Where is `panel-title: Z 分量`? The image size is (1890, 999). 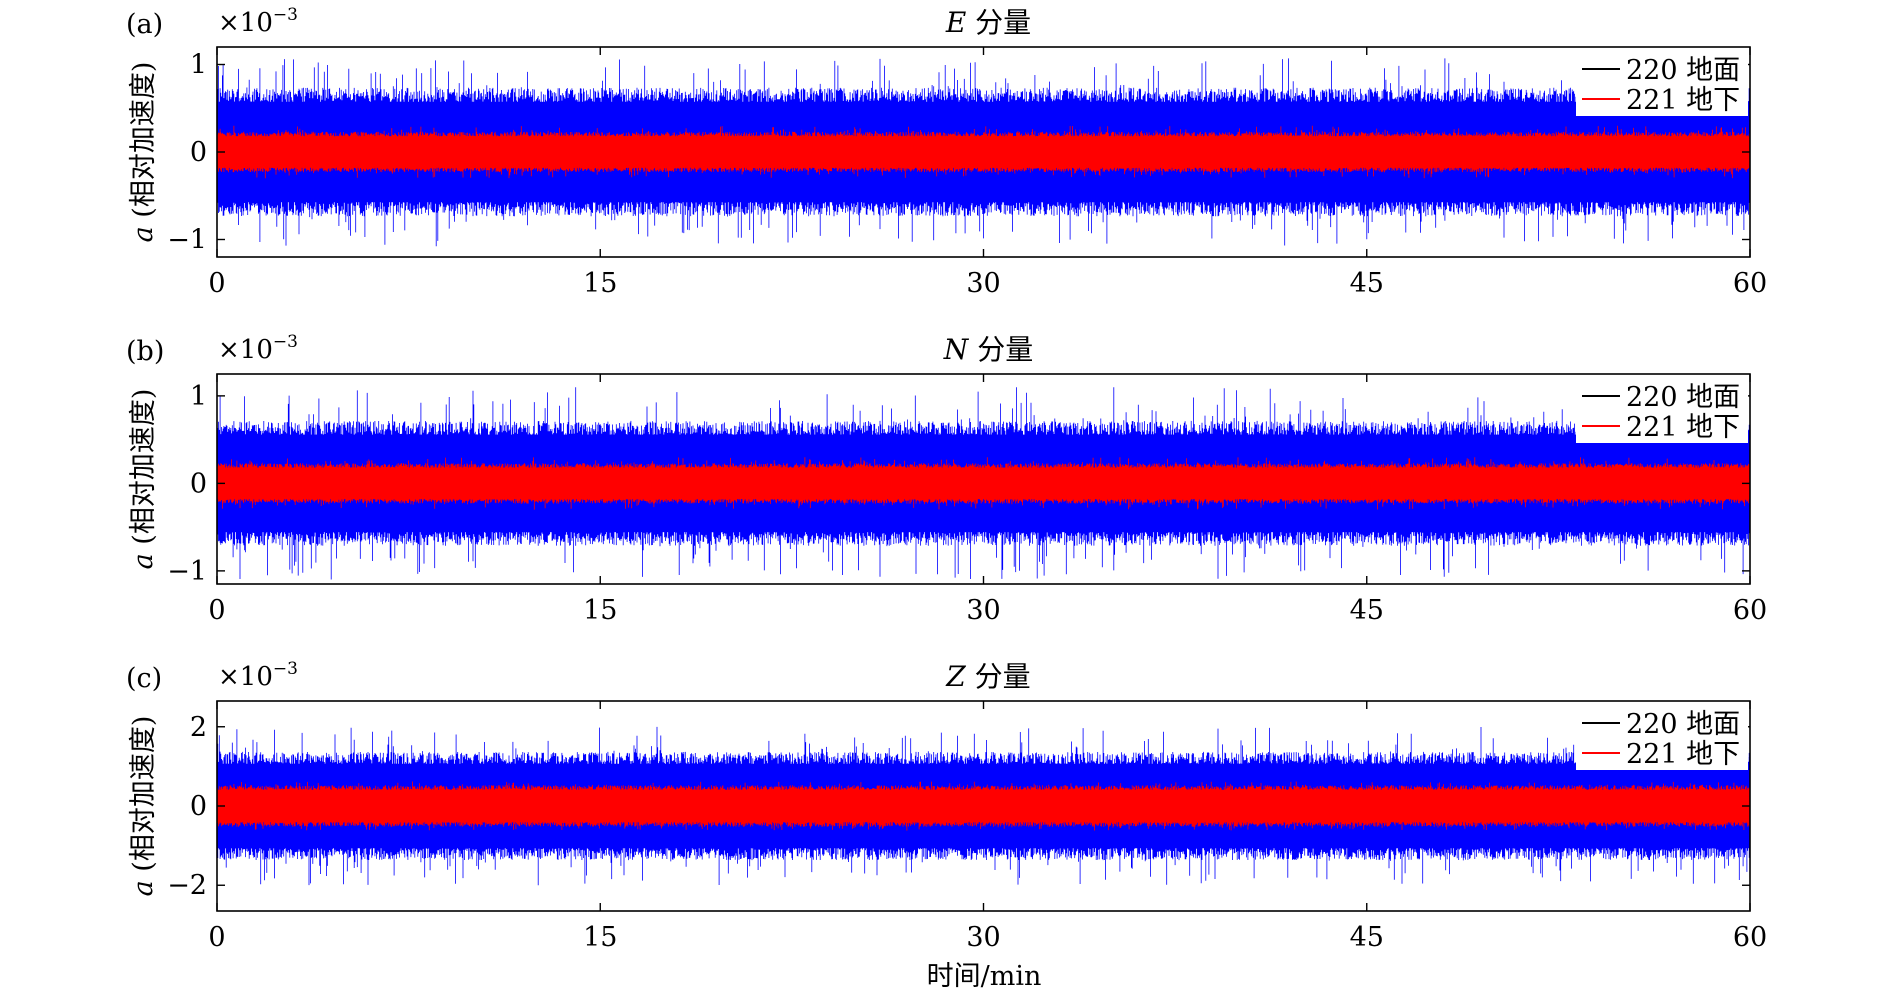 panel-title: Z 分量 is located at coordinates (987, 676).